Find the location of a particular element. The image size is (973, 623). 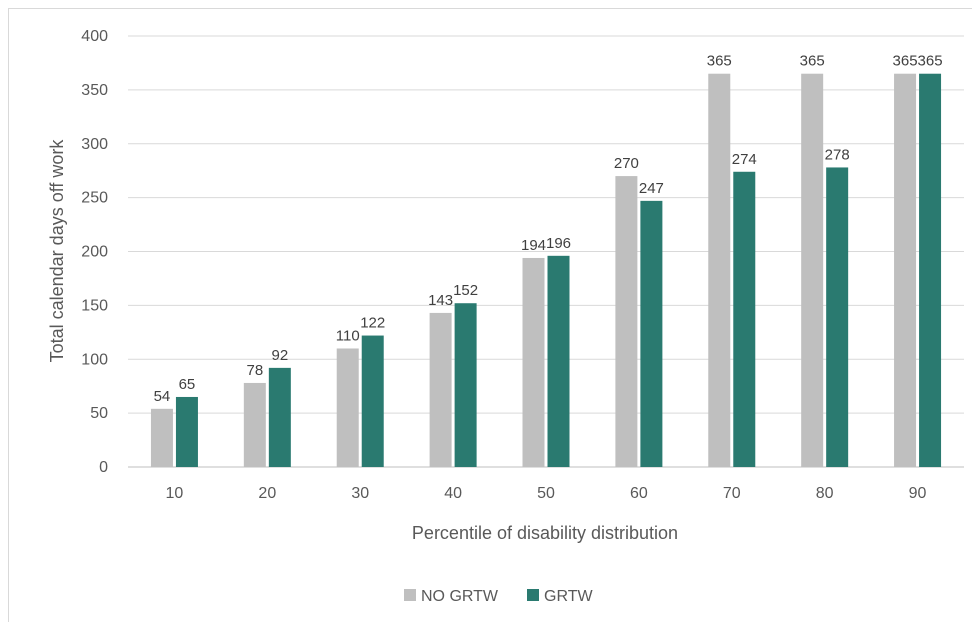

legend-label: GRTW is located at coordinates (568, 596).